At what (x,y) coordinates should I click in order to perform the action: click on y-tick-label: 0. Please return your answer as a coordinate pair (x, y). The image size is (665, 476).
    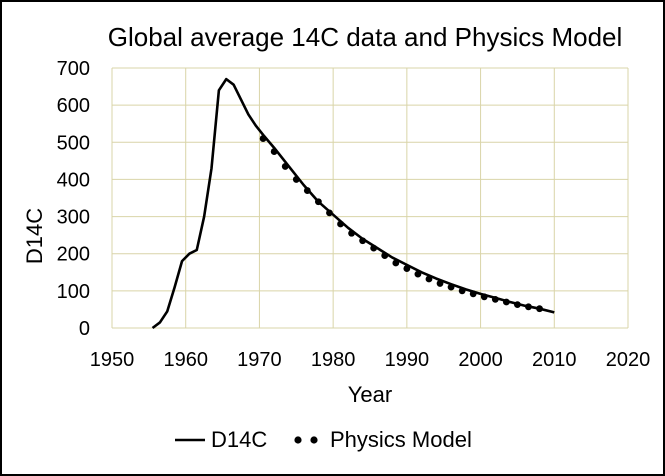
    Looking at the image, I should click on (84, 329).